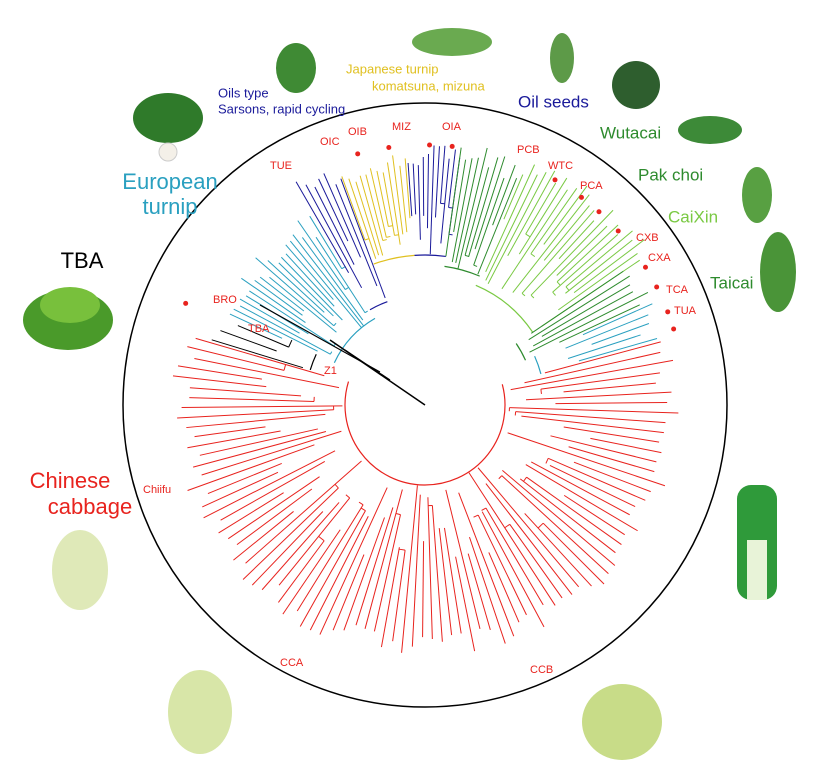 Image resolution: width=827 pixels, height=780 pixels. I want to click on group-label: Oils type, so click(243, 92).